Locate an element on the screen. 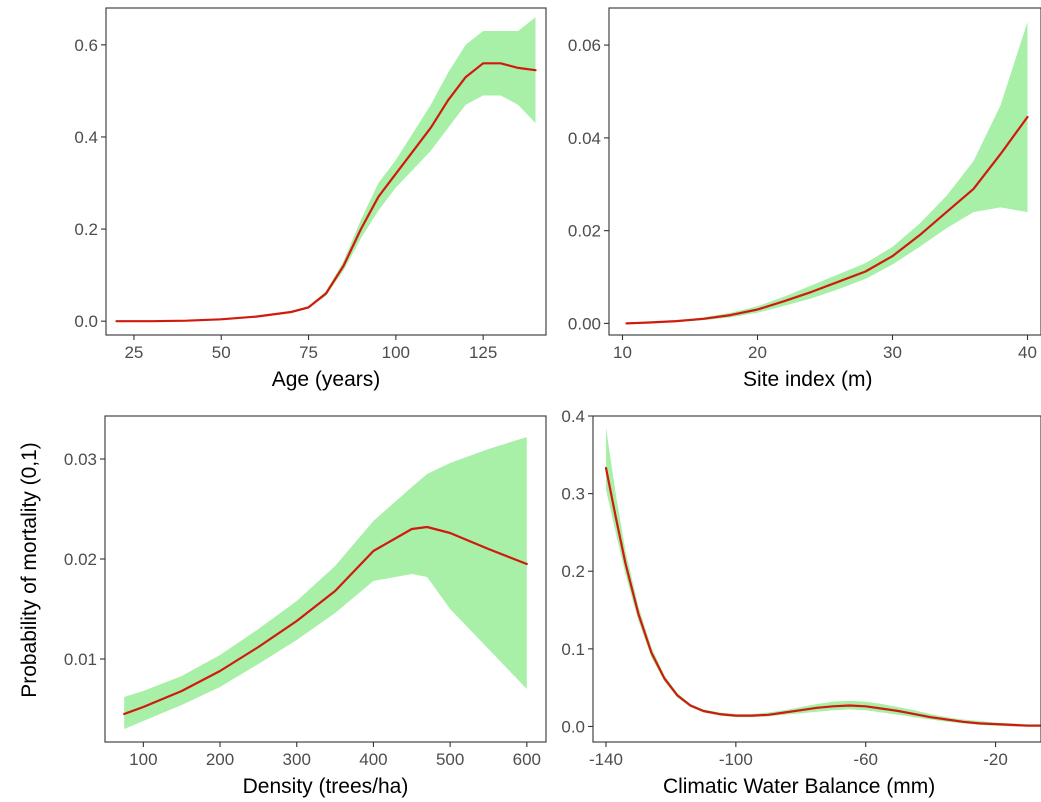 Image resolution: width=1041 pixels, height=802 pixels. x-tick-label: 125 is located at coordinates (483, 352).